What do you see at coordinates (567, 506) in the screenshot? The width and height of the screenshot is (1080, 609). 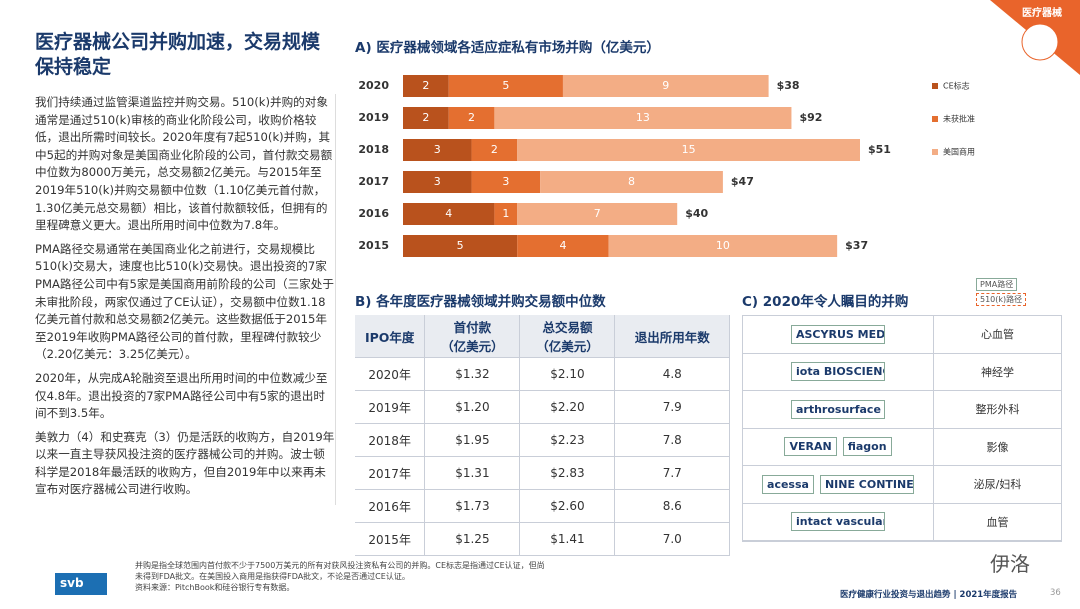 I see `cell: $2.60` at bounding box center [567, 506].